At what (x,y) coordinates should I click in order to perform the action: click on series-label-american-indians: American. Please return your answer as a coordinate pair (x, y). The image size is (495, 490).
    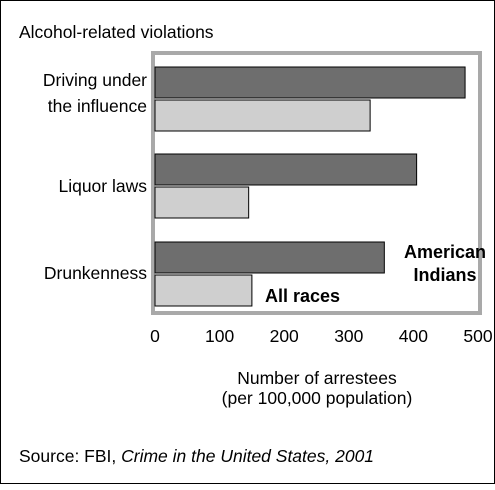
    Looking at the image, I should click on (445, 252).